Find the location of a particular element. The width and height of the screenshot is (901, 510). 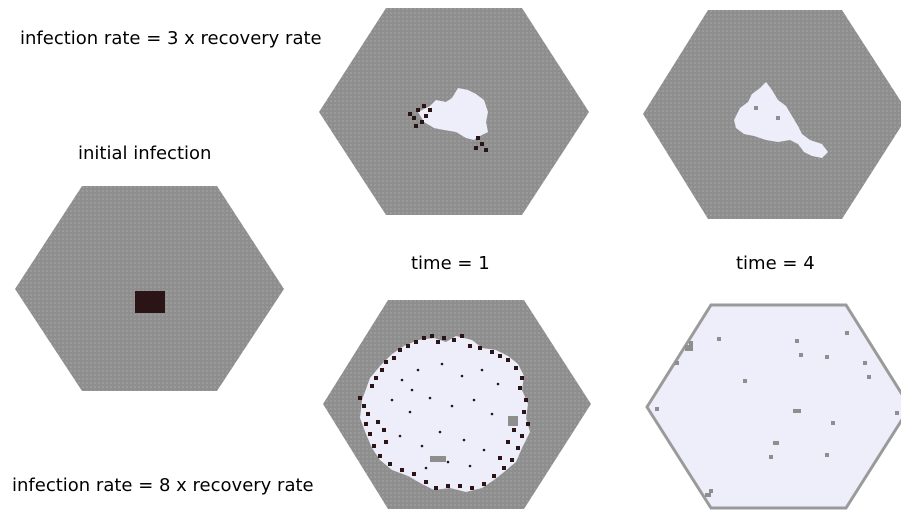

susceptible-cells-inside is located at coordinates (767, 113).